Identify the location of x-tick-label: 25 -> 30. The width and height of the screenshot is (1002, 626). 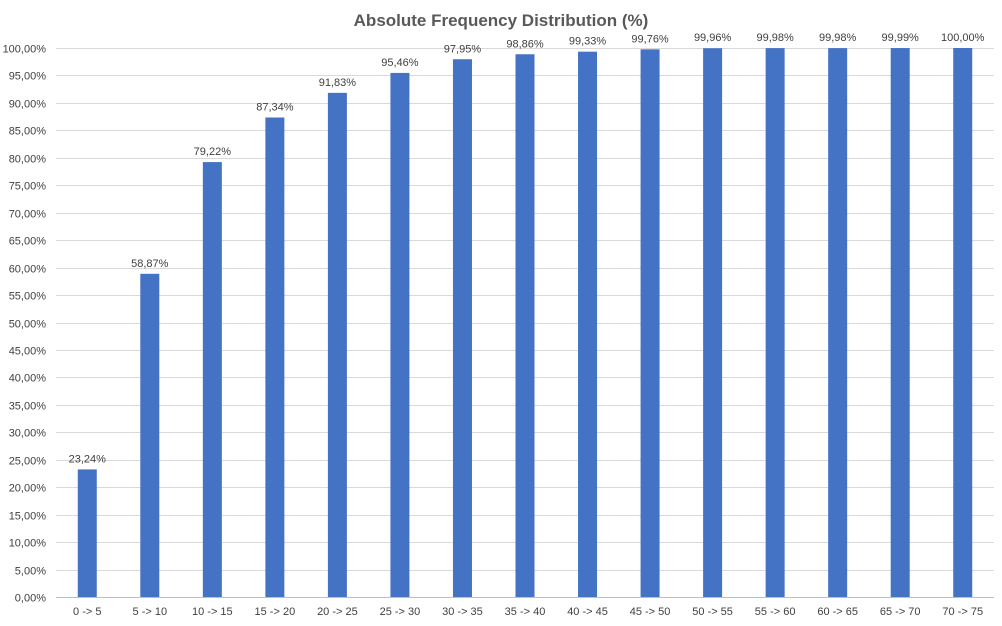
(400, 612).